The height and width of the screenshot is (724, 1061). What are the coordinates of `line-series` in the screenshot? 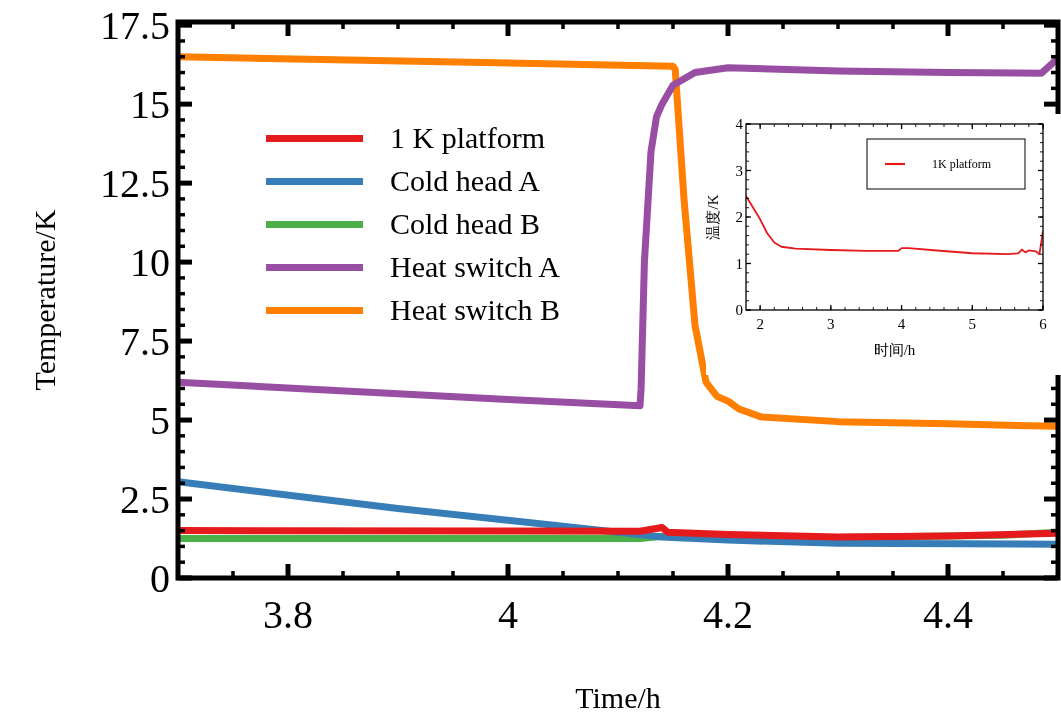 It's located at (894, 225).